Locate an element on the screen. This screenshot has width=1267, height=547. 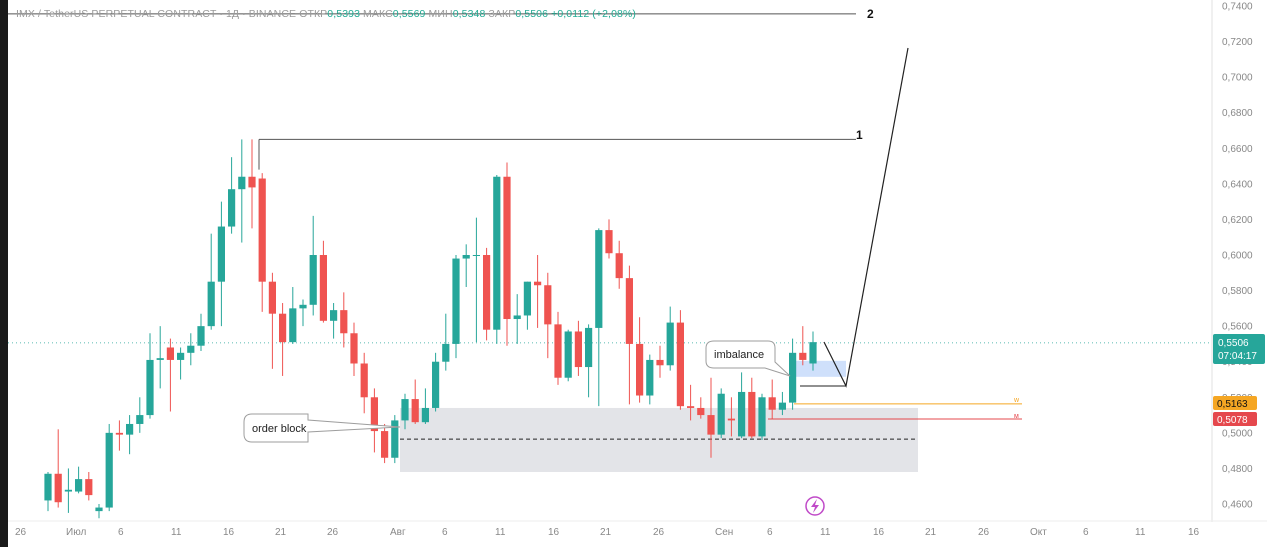
y-axis-tick: 0,6800 is located at coordinates (1237, 113).